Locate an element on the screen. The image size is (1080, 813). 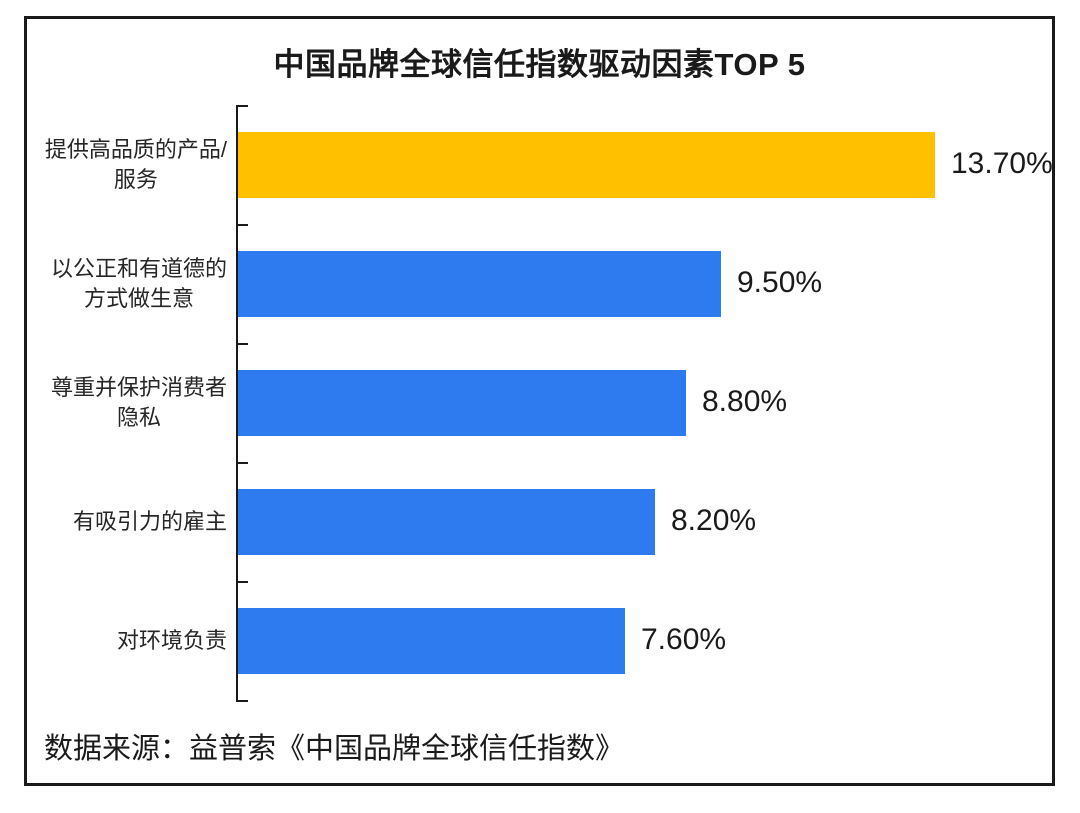
category-label-text: 对环境负责 is located at coordinates (171, 640).